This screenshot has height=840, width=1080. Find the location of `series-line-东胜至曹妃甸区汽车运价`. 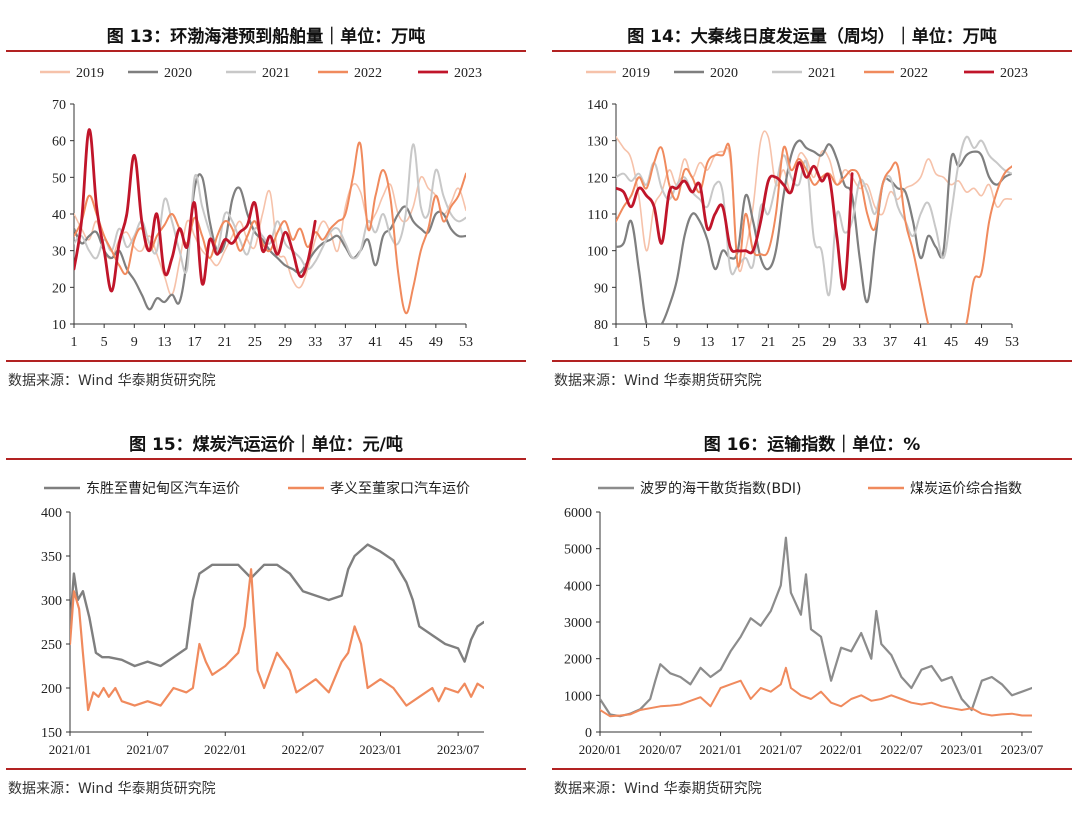

series-line-东胜至曹妃甸区汽车运价 is located at coordinates (277, 605).